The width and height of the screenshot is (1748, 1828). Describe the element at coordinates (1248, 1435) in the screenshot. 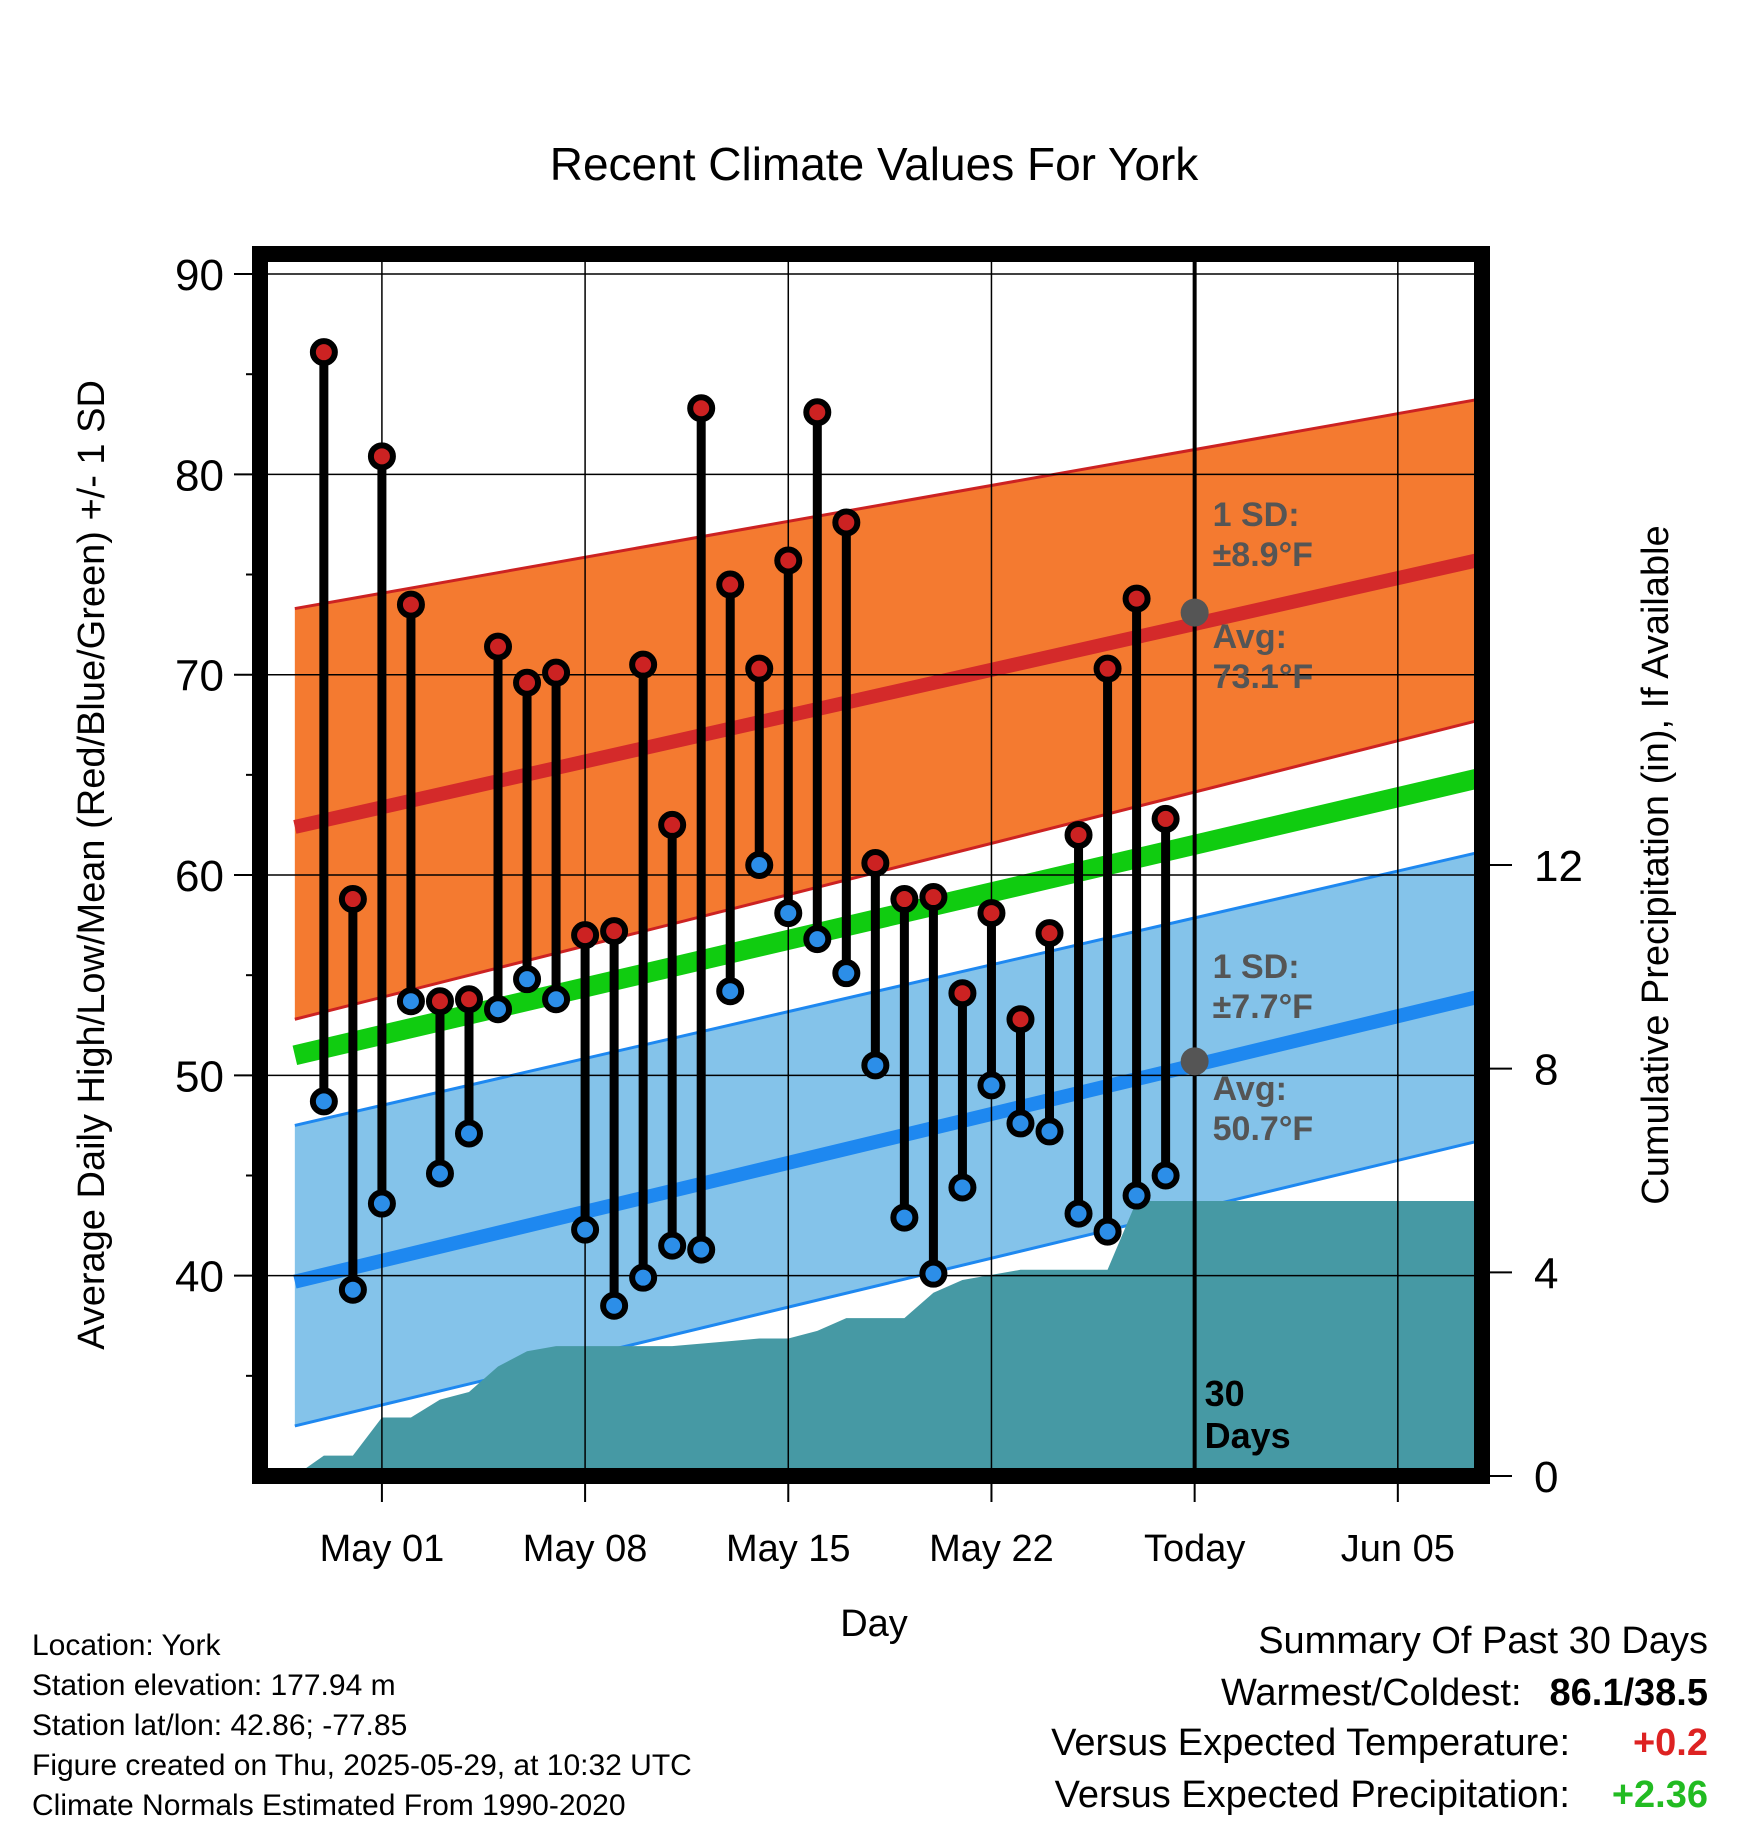

I see `days-window-line2: Days` at that location.